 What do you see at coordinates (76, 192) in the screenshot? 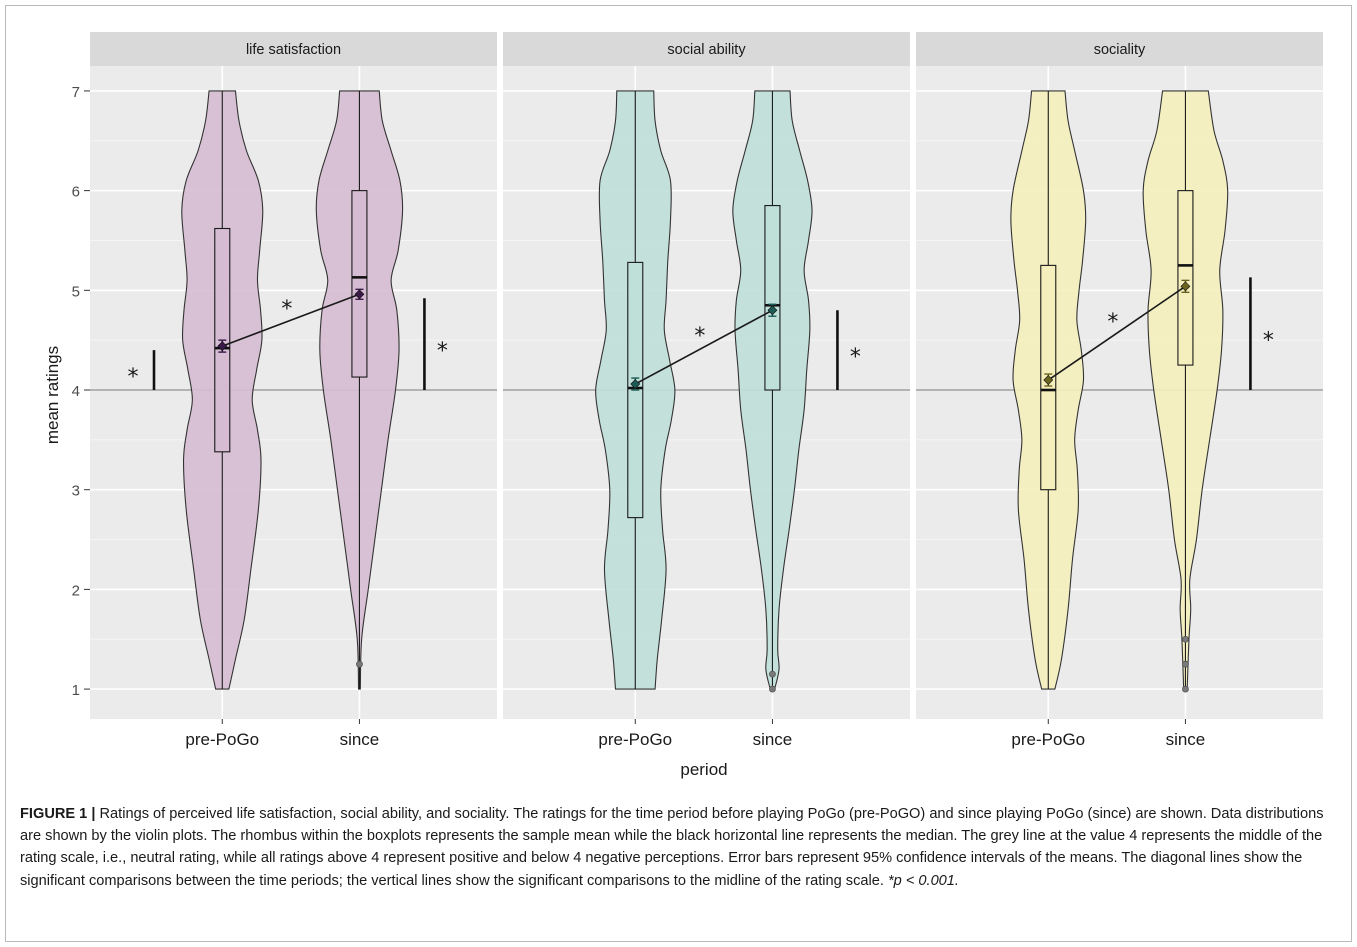
I see `y-tick-label: 6` at bounding box center [76, 192].